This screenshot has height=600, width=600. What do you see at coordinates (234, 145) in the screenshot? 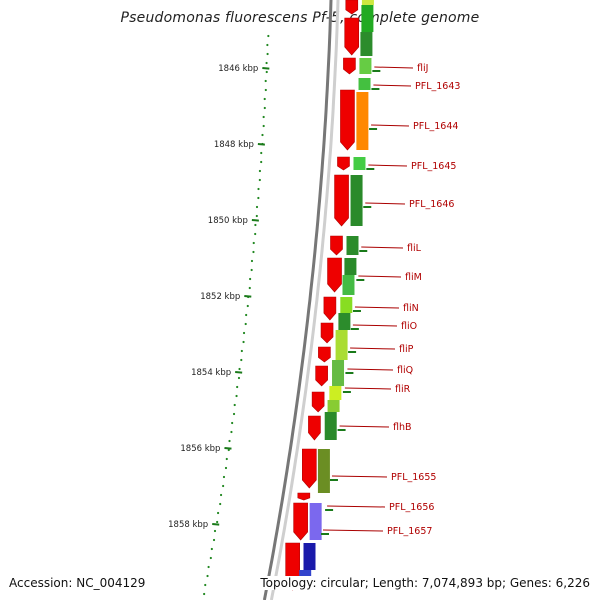
I see `kbp-label: 1848 kbp` at bounding box center [234, 145].